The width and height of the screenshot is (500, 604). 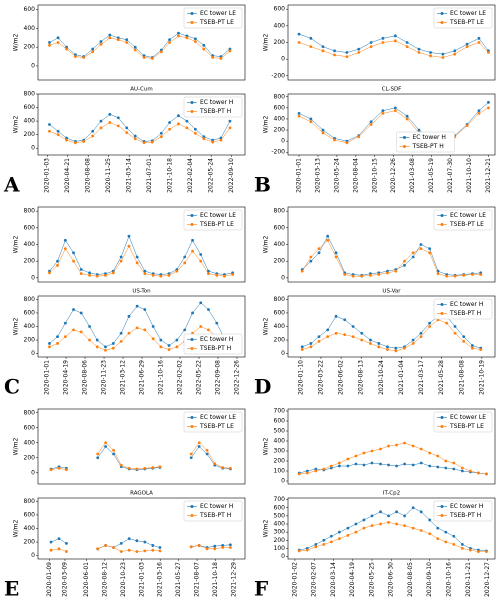 What do you see at coordinates (355, 175) in the screenshot?
I see `x-tick-label: 2020-08-04` at bounding box center [355, 175].